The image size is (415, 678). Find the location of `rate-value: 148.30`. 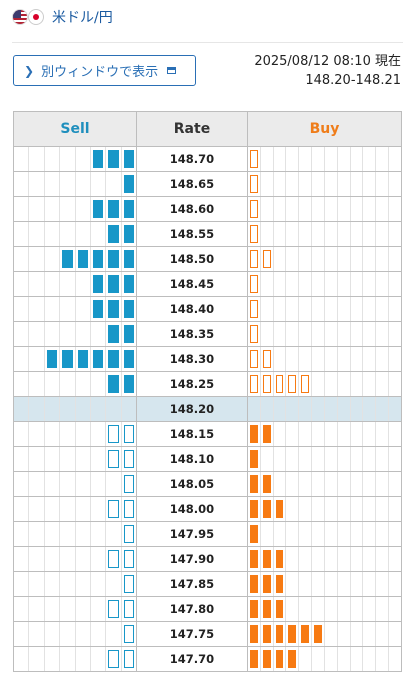

rate-value: 148.30 is located at coordinates (192, 359).